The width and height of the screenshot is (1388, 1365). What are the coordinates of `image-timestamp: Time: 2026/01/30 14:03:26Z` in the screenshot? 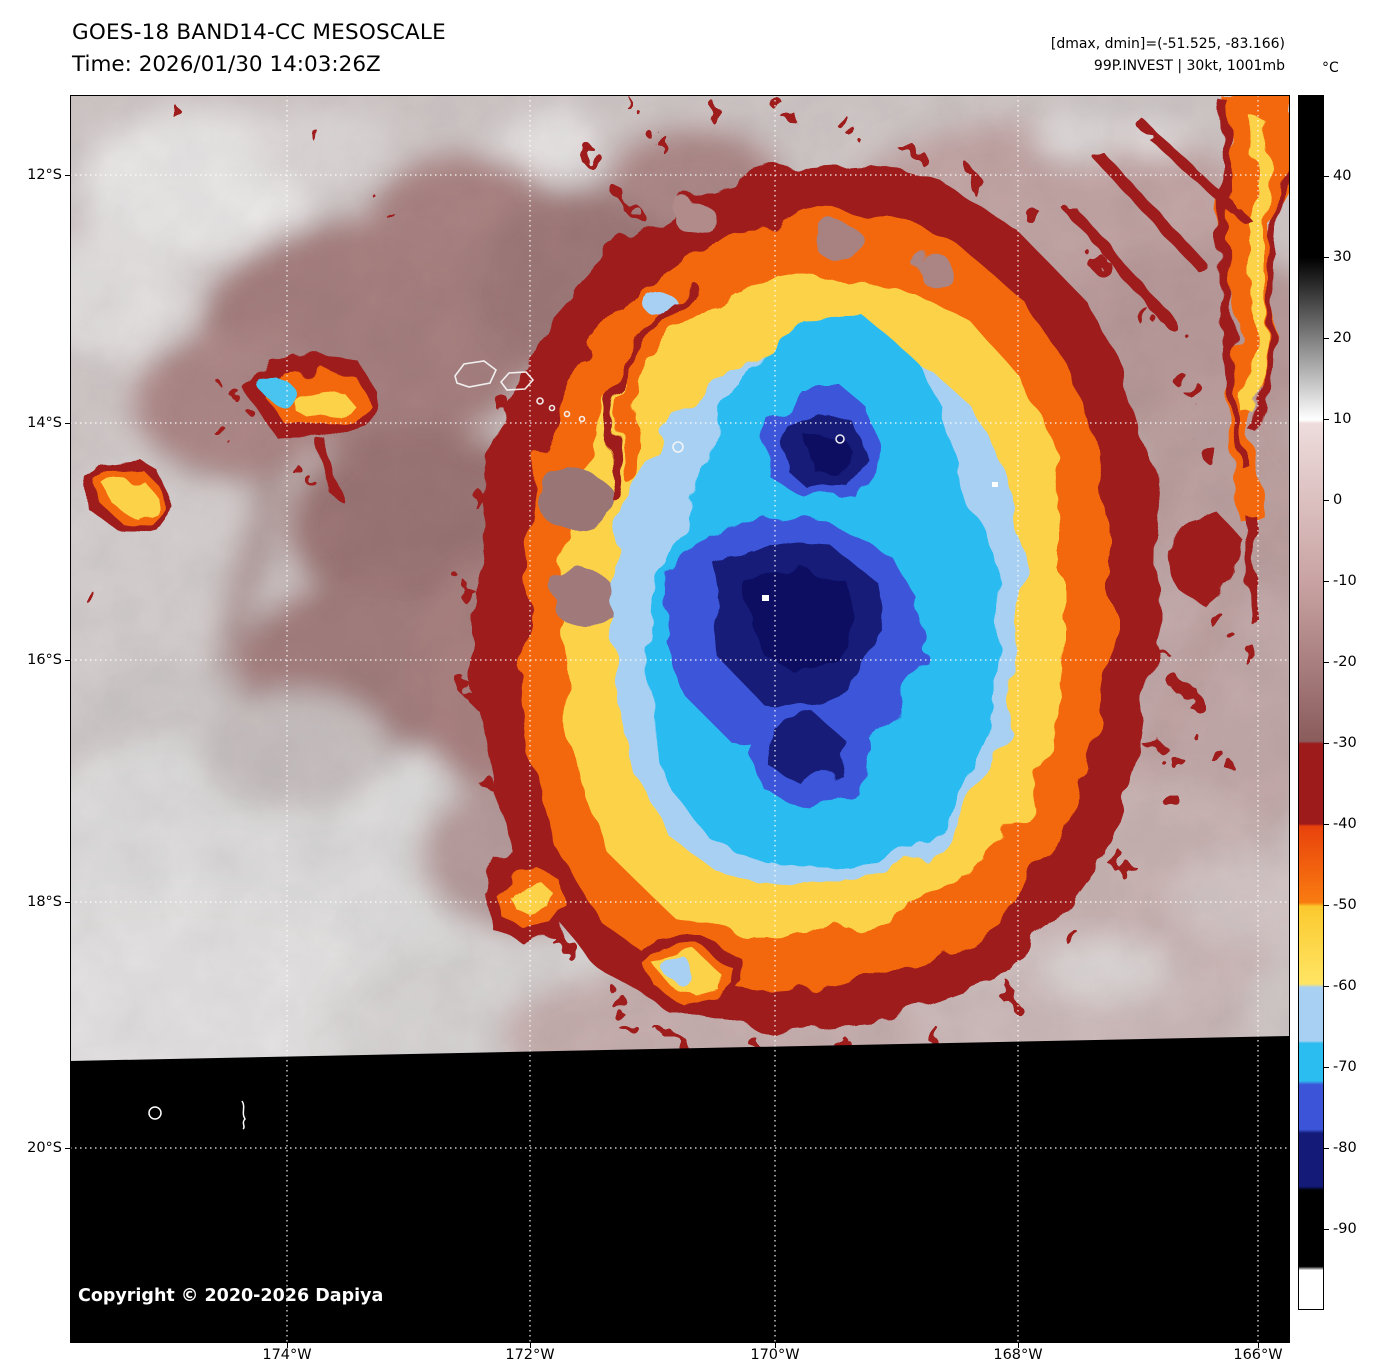 It's located at (226, 64).